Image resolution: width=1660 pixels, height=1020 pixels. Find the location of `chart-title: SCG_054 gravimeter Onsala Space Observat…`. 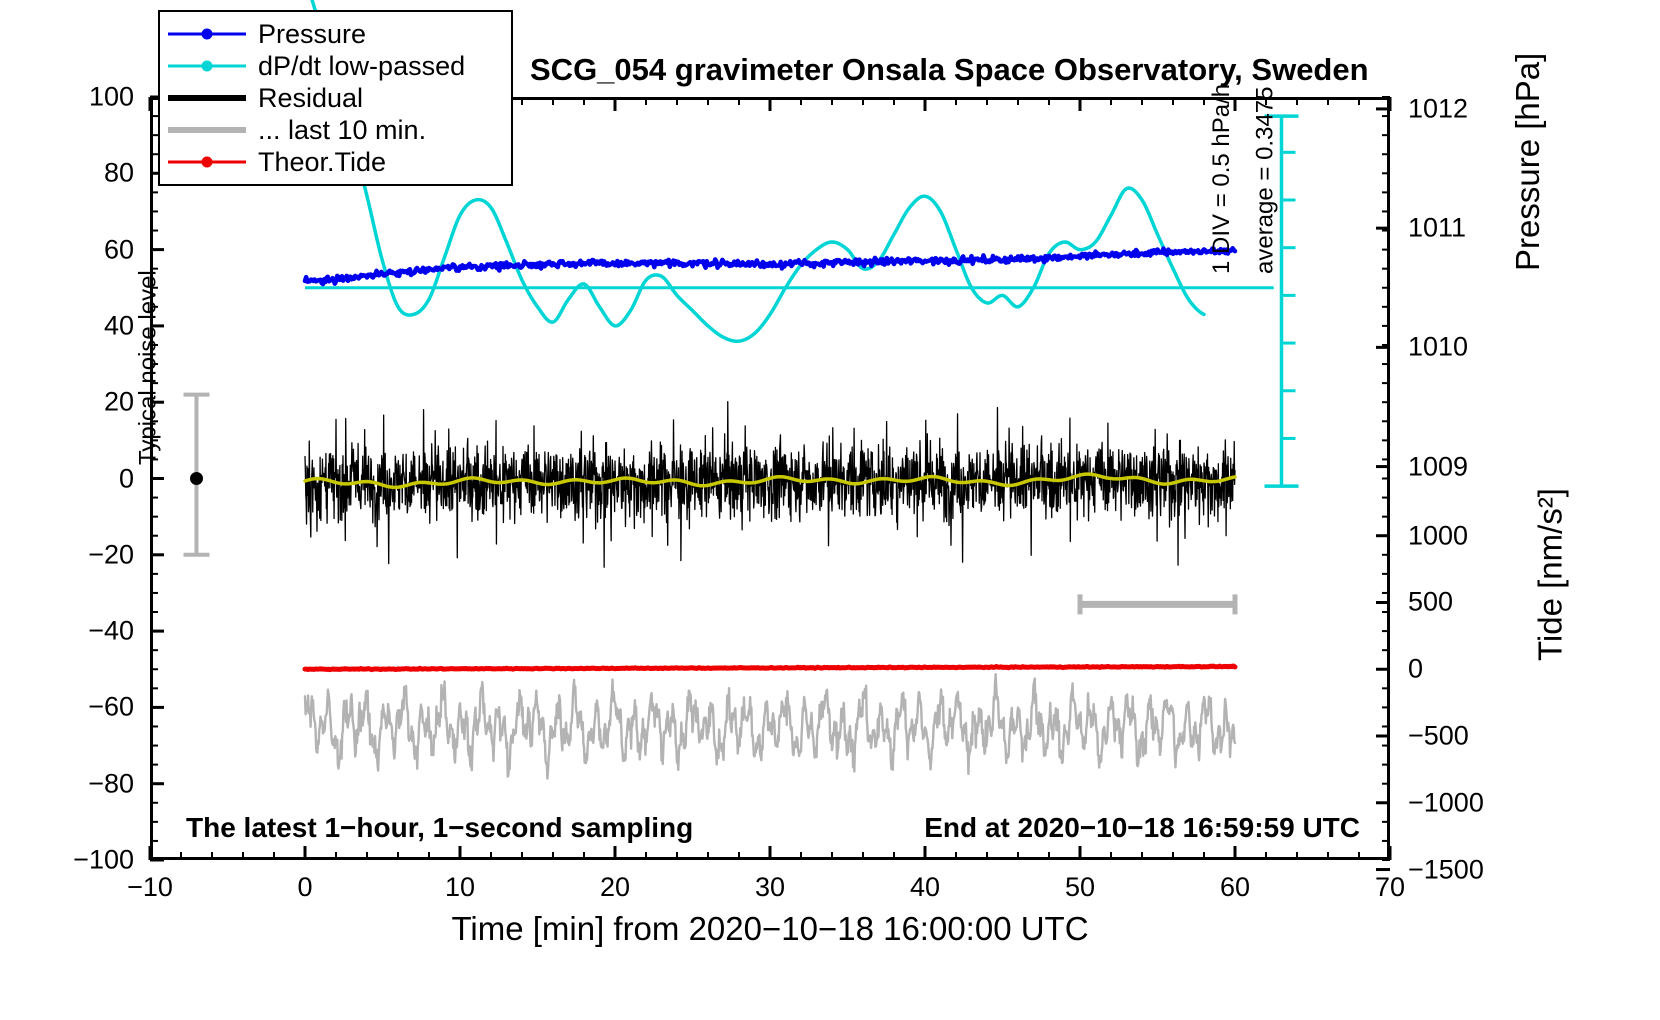

chart-title: SCG_054 gravimeter Onsala Space Observat… is located at coordinates (949, 69).